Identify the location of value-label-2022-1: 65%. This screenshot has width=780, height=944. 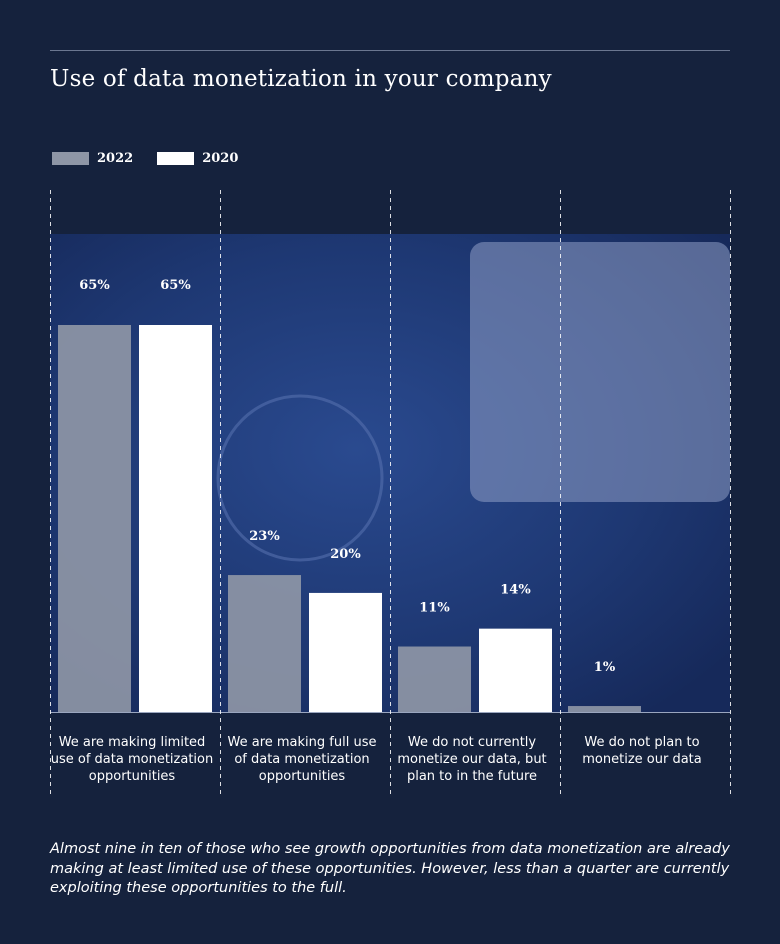
(94, 285).